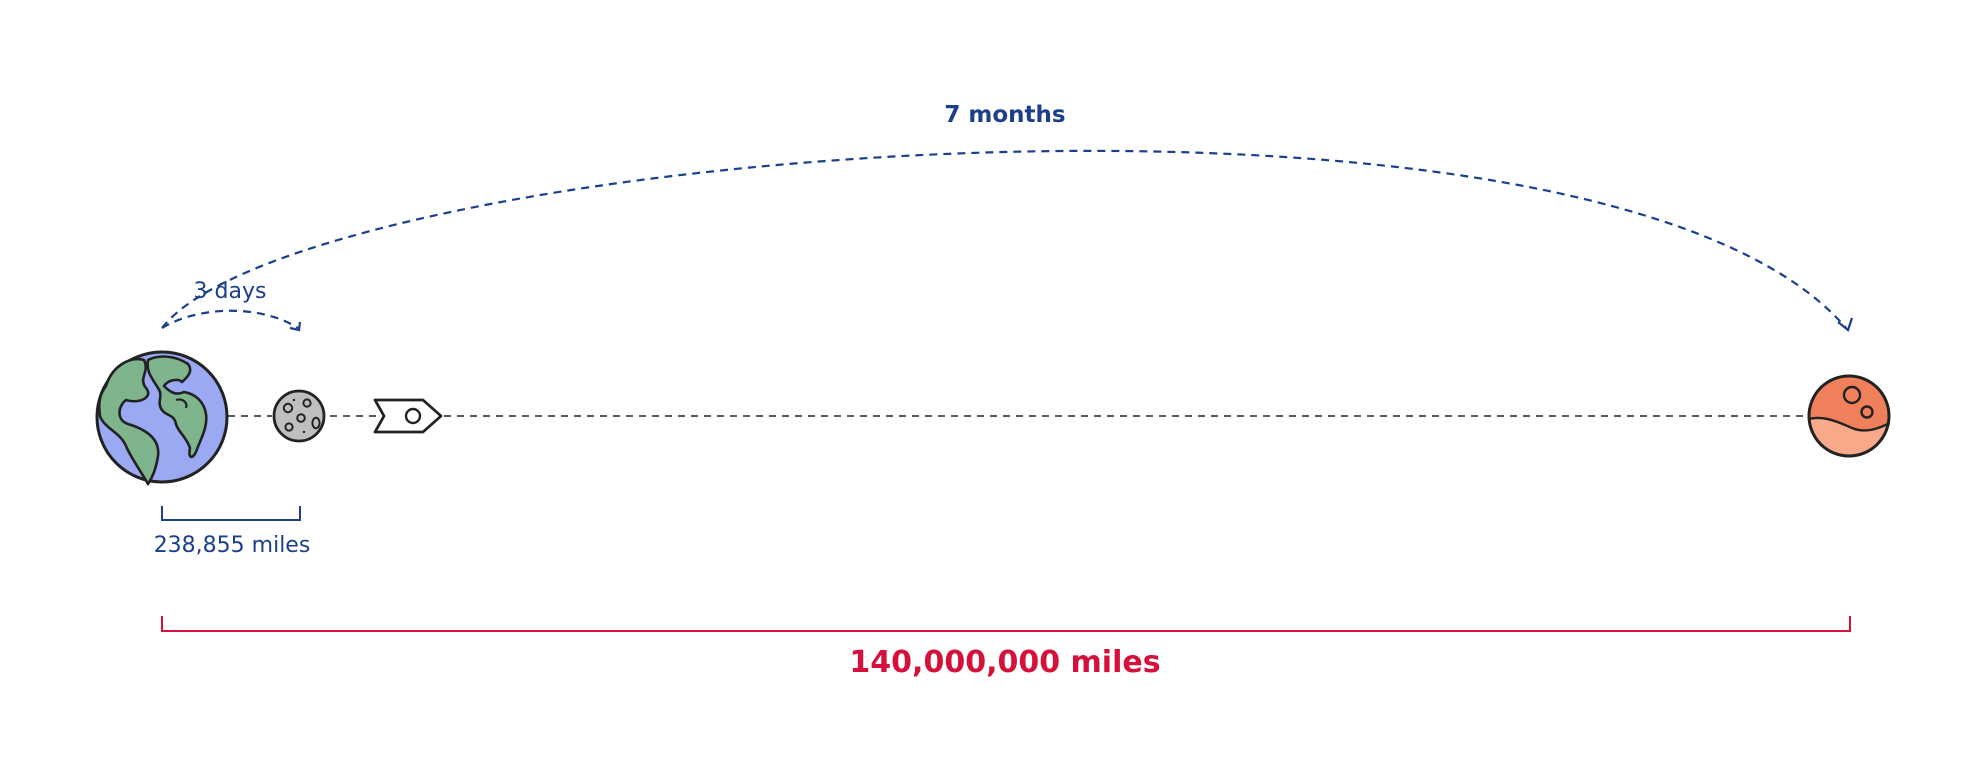 Image resolution: width=1984 pixels, height=775 pixels. I want to click on earth-moon-distance-bracket, so click(231, 513).